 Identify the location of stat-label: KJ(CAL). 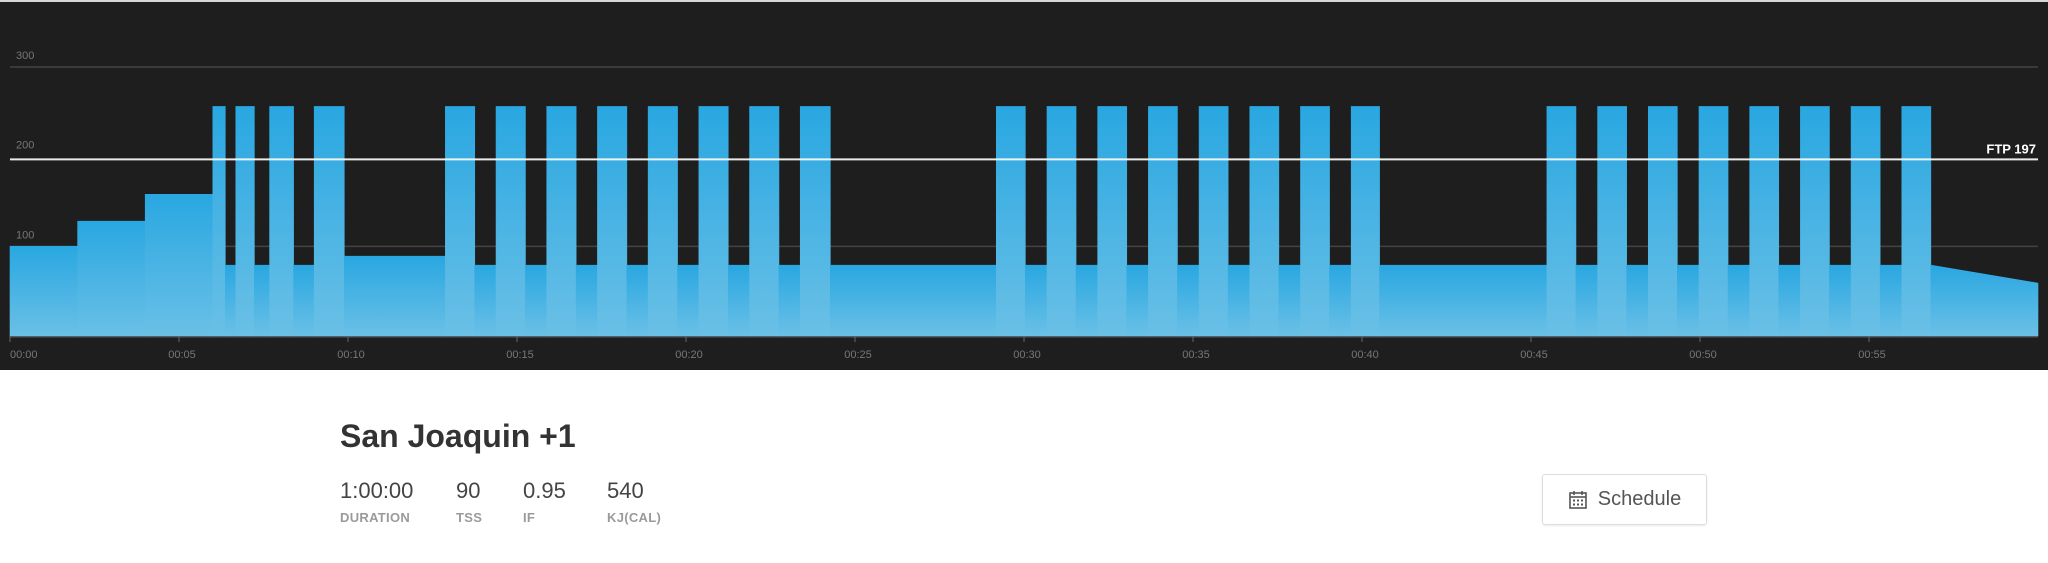
(634, 517).